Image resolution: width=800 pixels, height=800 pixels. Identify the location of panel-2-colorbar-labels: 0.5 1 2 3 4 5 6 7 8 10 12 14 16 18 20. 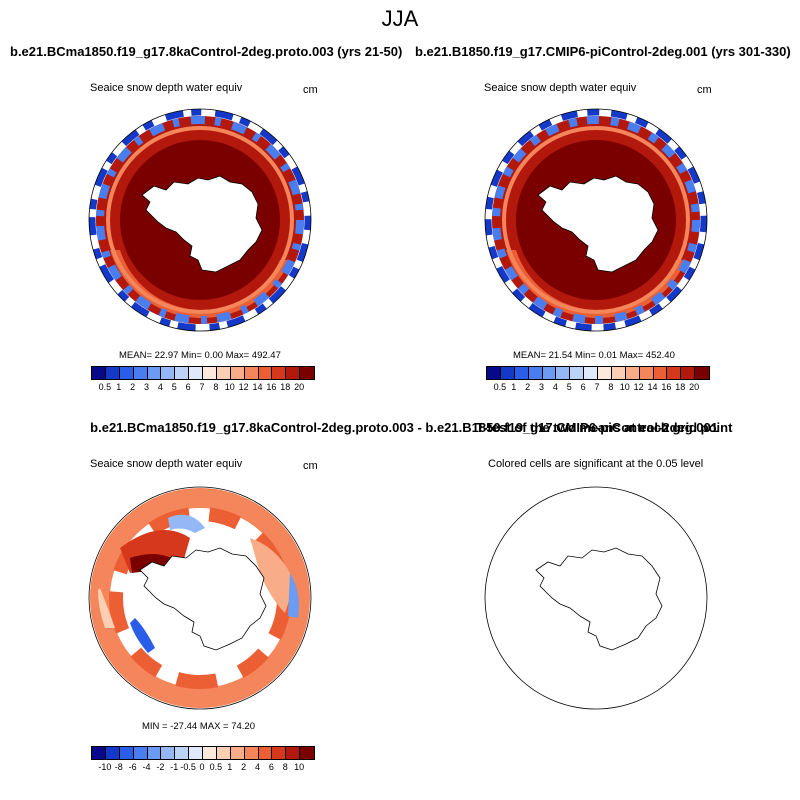
(597, 388).